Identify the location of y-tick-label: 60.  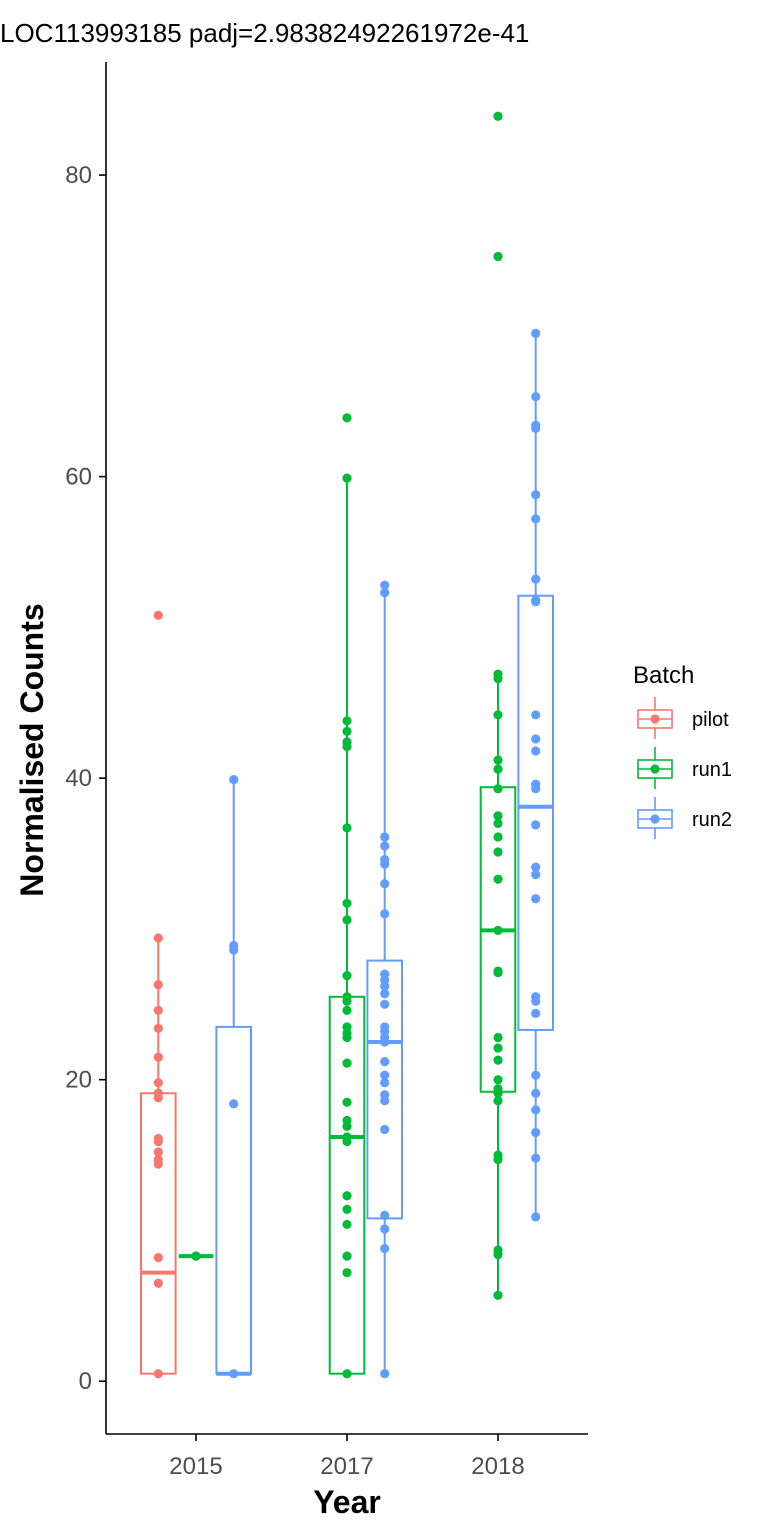
(78, 477).